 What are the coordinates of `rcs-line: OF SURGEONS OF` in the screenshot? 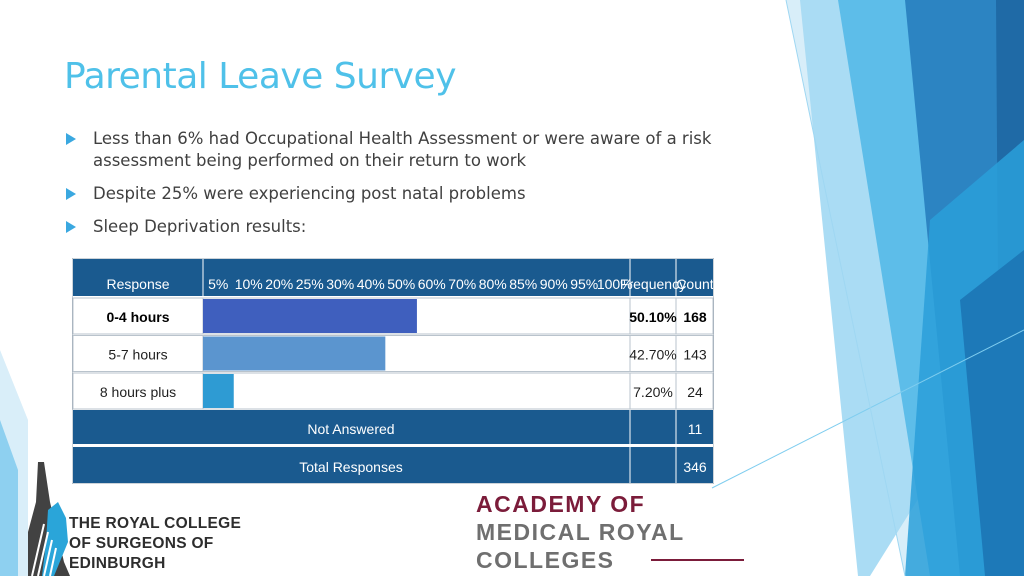 It's located at (141, 543).